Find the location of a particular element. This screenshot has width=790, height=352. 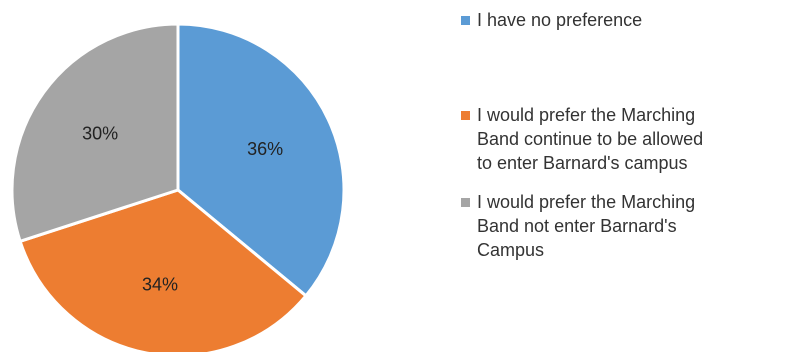

legend-line: I have no preference is located at coordinates (560, 20).